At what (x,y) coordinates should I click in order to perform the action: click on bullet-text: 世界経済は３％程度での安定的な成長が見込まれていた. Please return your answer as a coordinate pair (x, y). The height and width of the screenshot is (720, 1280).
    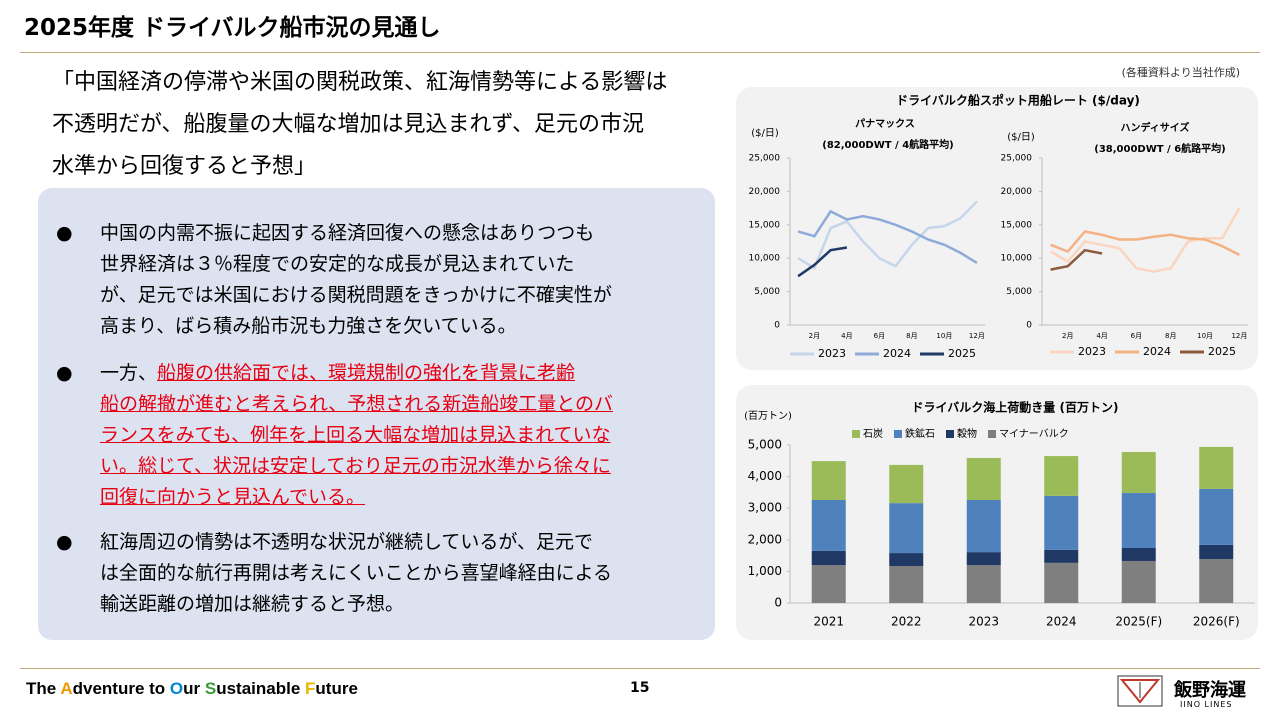
    Looking at the image, I should click on (337, 264).